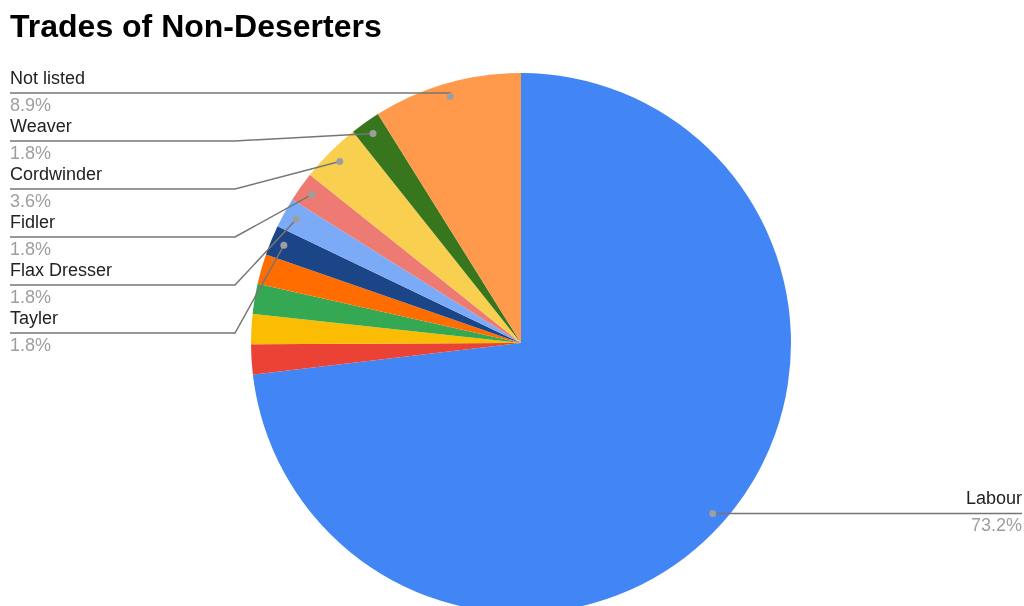 The image size is (1024, 606). What do you see at coordinates (996, 525) in the screenshot?
I see `data-label: 73.2%` at bounding box center [996, 525].